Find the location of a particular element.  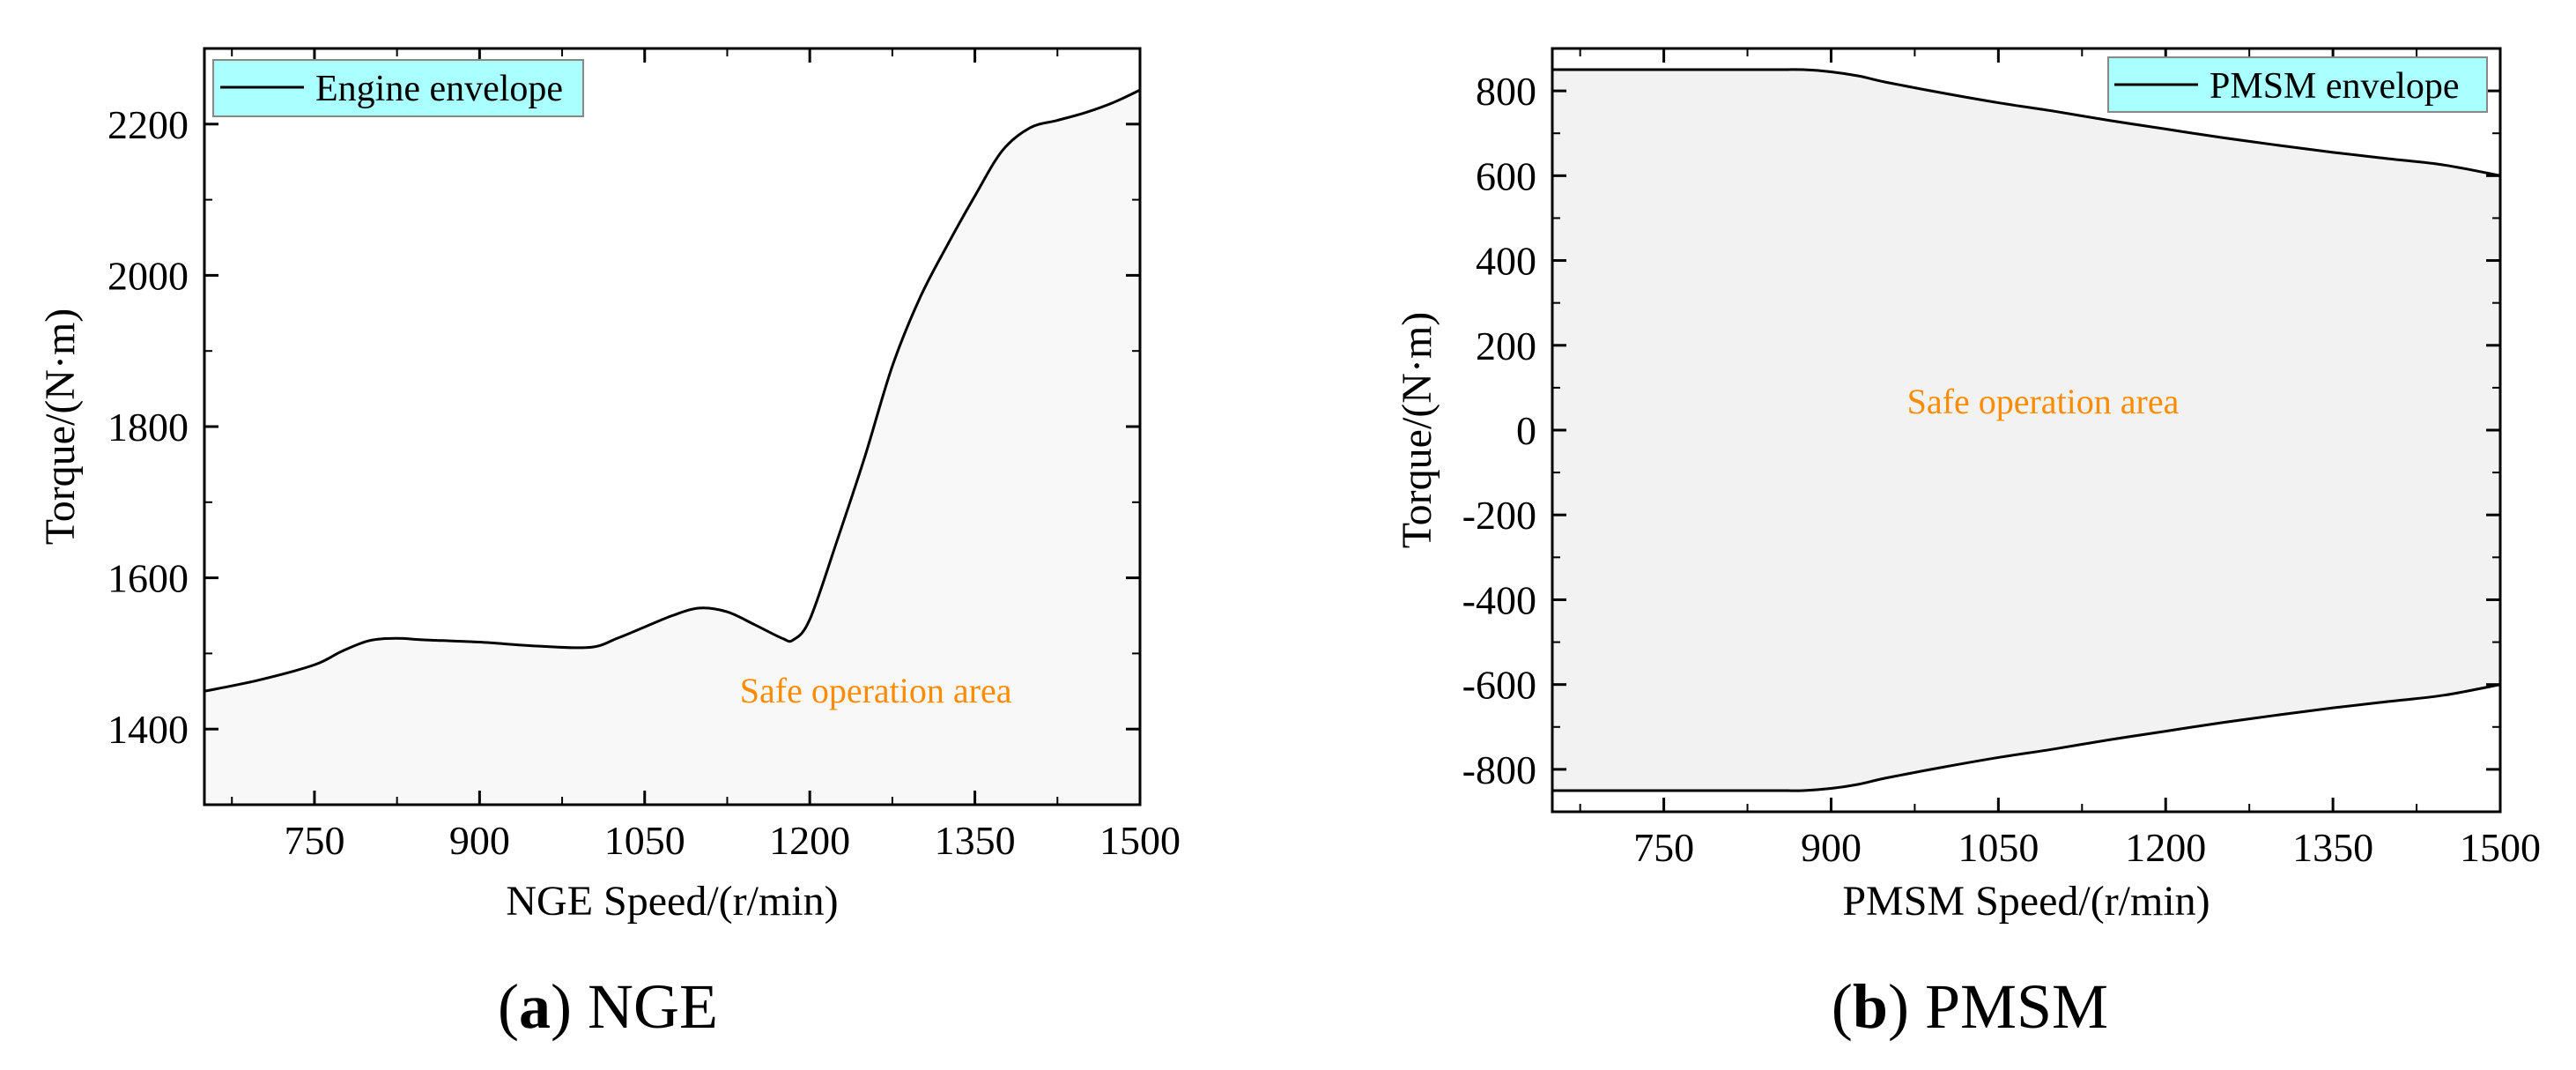

y-tick-label-a: 1600 is located at coordinates (148, 578).